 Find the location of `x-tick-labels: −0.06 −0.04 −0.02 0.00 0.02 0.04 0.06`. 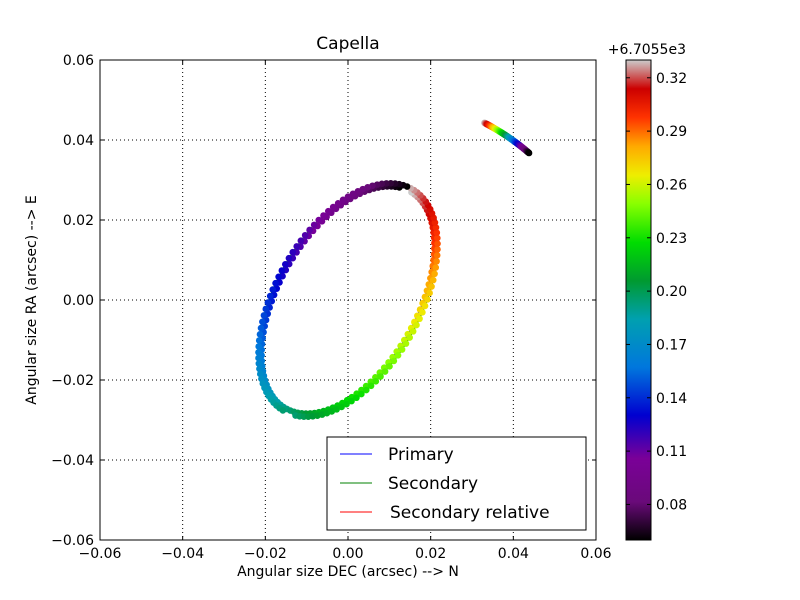

x-tick-labels: −0.06 −0.04 −0.02 0.00 0.02 0.04 0.06 is located at coordinates (345, 554).